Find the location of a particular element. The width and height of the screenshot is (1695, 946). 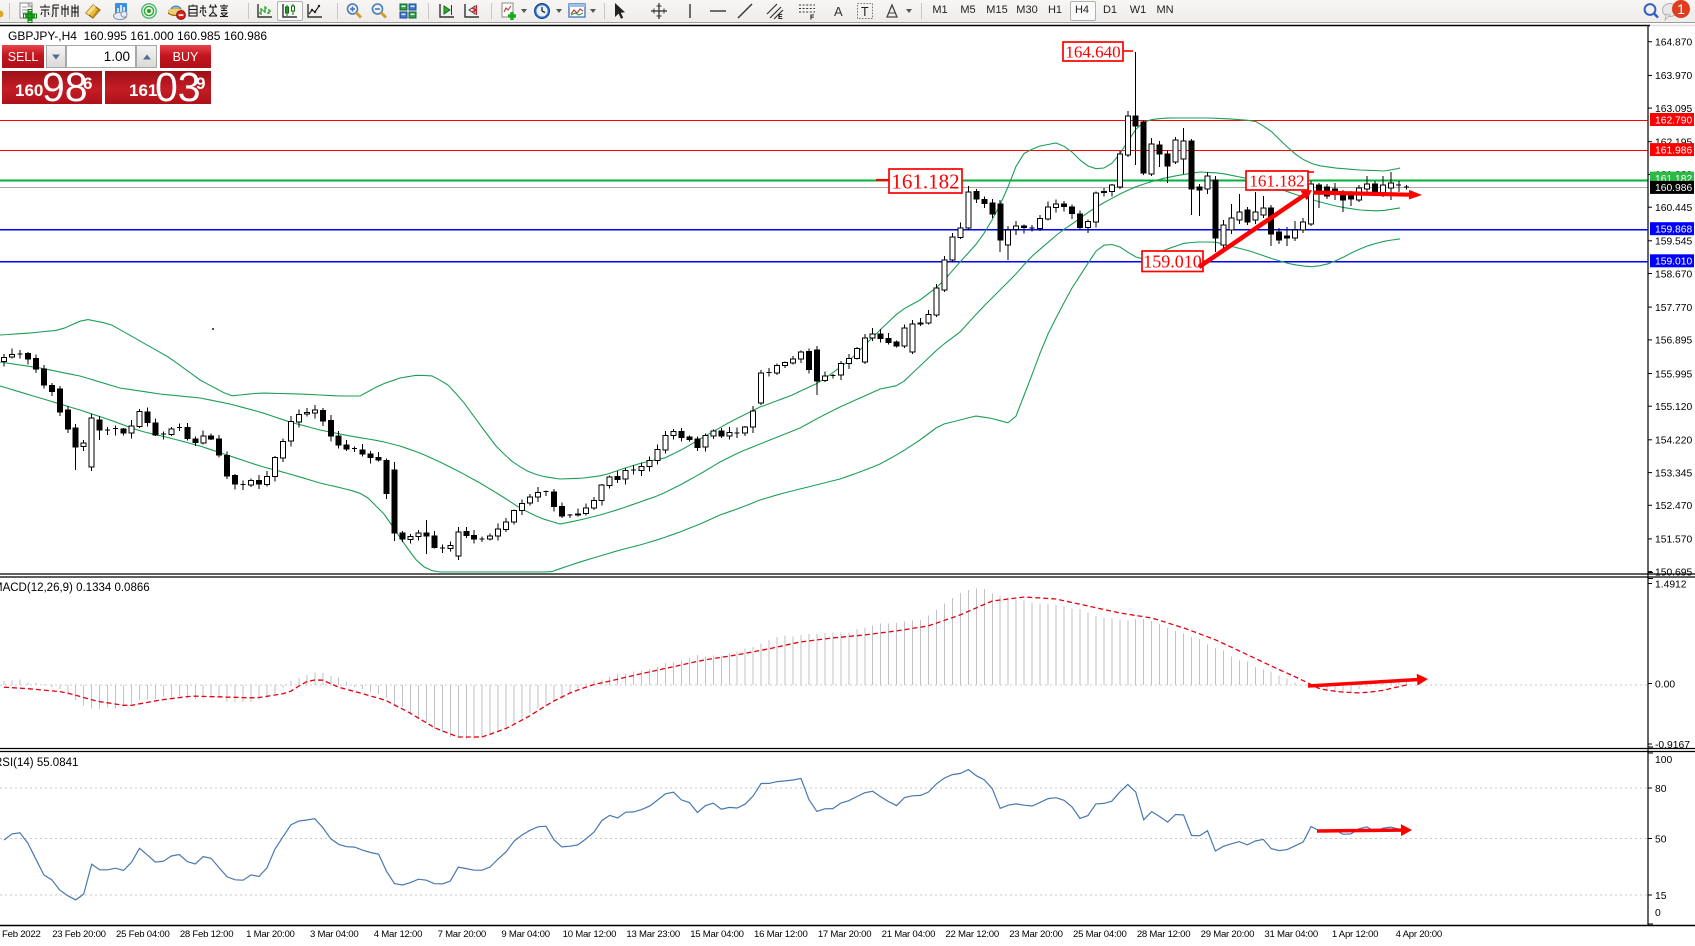

svg-text: 163.095 is located at coordinates (1673, 109).